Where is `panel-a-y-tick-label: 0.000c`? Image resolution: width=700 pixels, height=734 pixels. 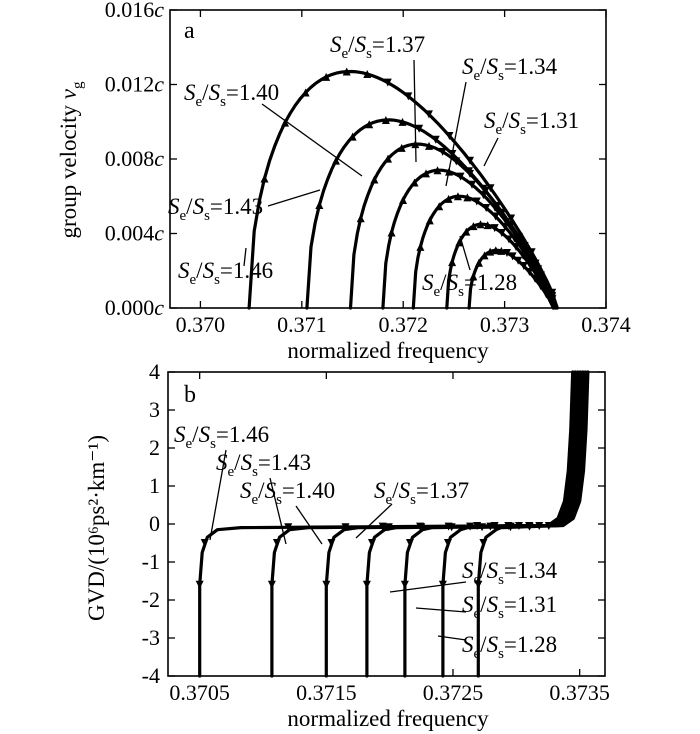
panel-a-y-tick-label: 0.000c is located at coordinates (135, 307).